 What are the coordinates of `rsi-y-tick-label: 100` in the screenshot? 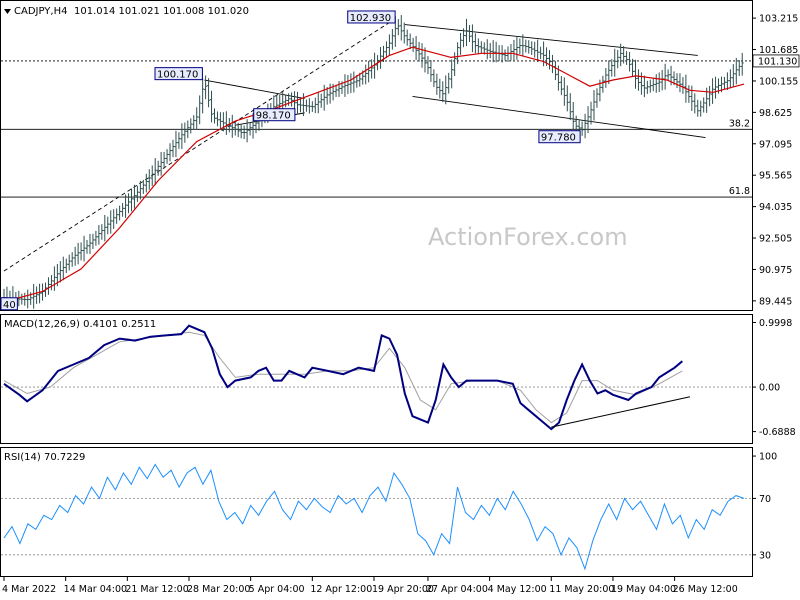 It's located at (768, 457).